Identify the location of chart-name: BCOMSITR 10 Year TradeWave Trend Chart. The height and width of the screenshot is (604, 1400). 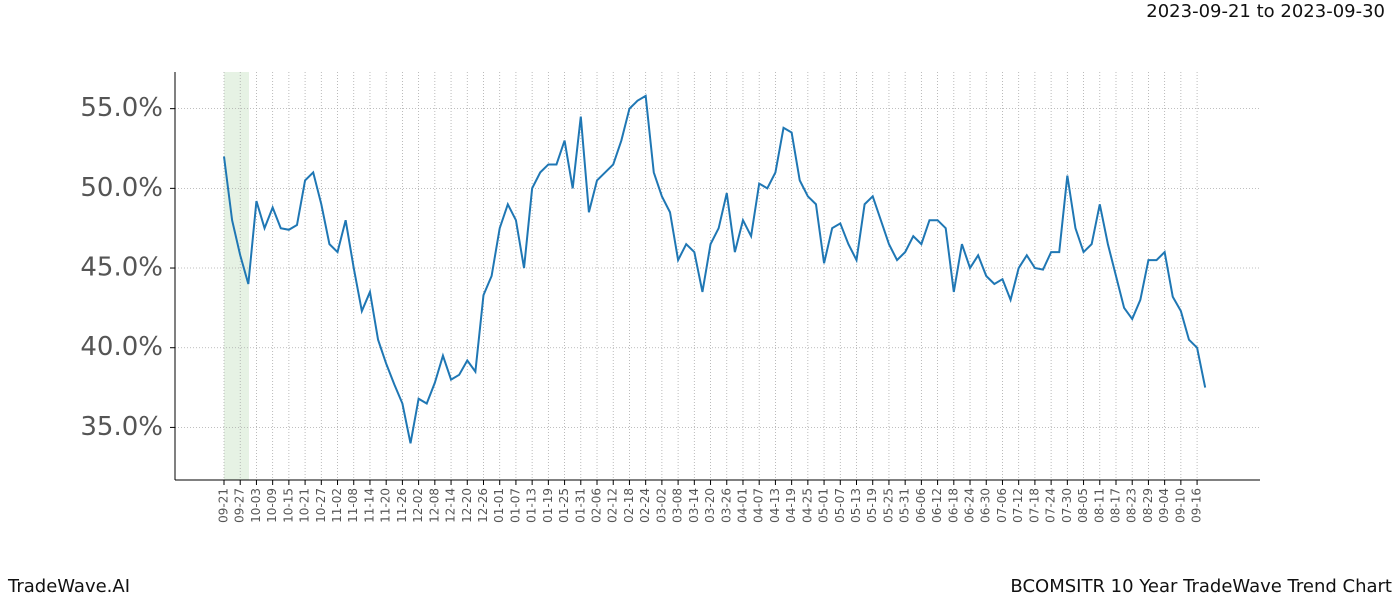
(1201, 586).